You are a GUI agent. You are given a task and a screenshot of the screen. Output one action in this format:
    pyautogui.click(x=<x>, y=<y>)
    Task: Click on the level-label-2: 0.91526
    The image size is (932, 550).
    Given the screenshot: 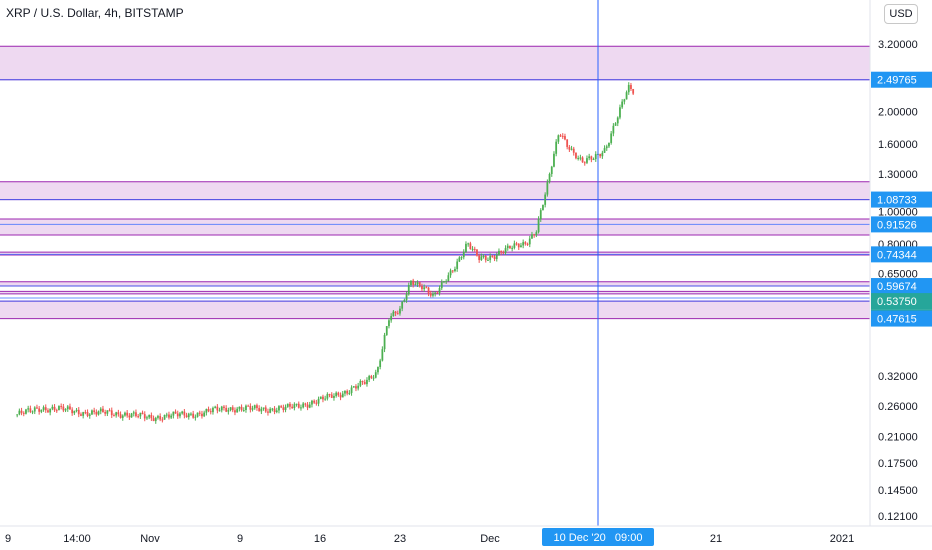 What is the action you would take?
    pyautogui.click(x=897, y=225)
    